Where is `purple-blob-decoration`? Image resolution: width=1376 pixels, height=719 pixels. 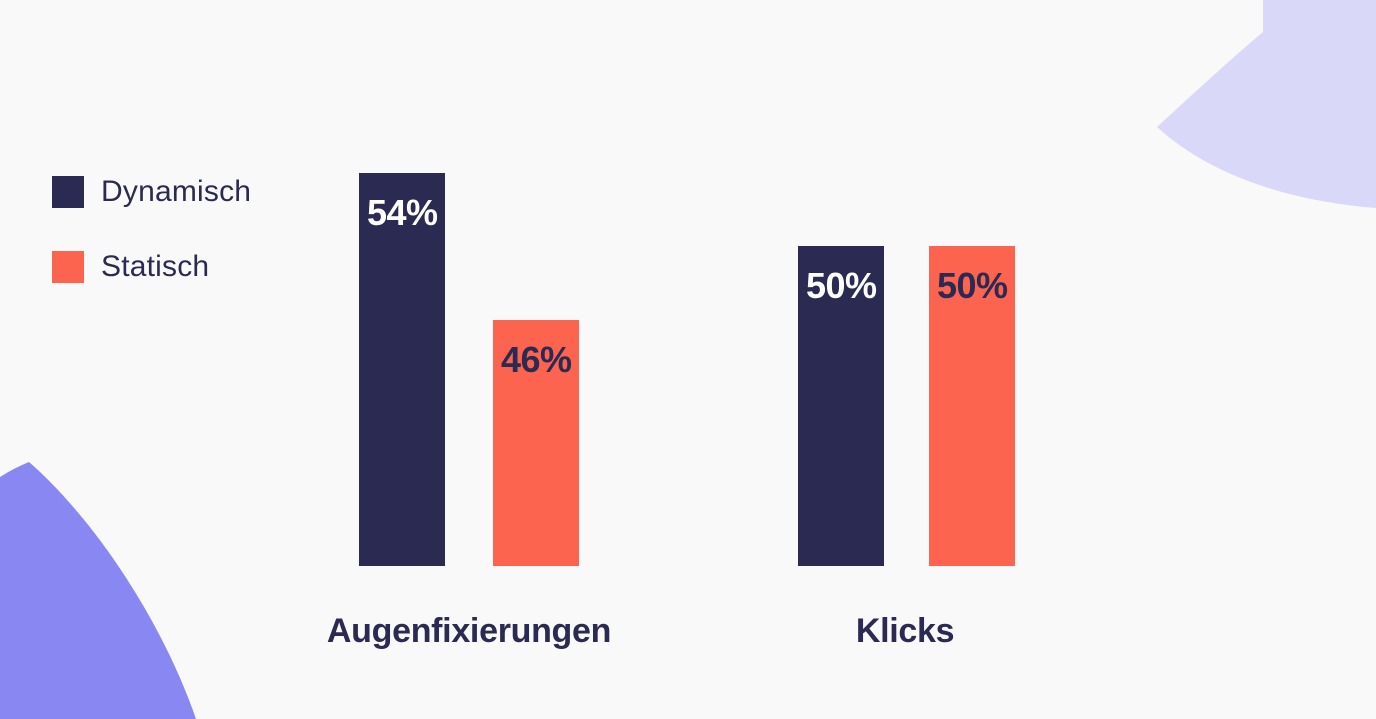
purple-blob-decoration is located at coordinates (98, 590).